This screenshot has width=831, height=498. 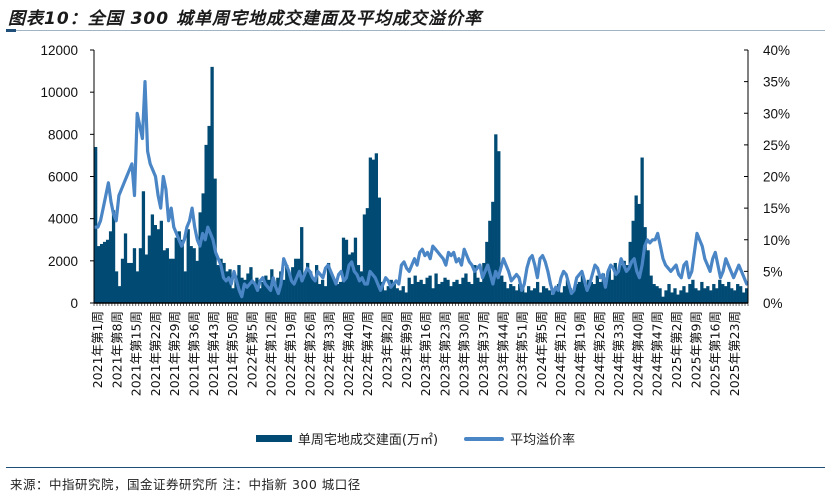 I want to click on legend-bar-label: 单周宅地成交建面(万㎡), so click(x=368, y=440).